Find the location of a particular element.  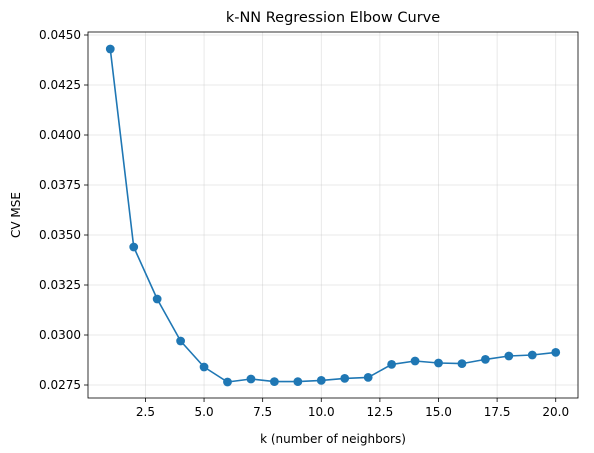

y-tick-label: 0.0325 is located at coordinates (60, 285).